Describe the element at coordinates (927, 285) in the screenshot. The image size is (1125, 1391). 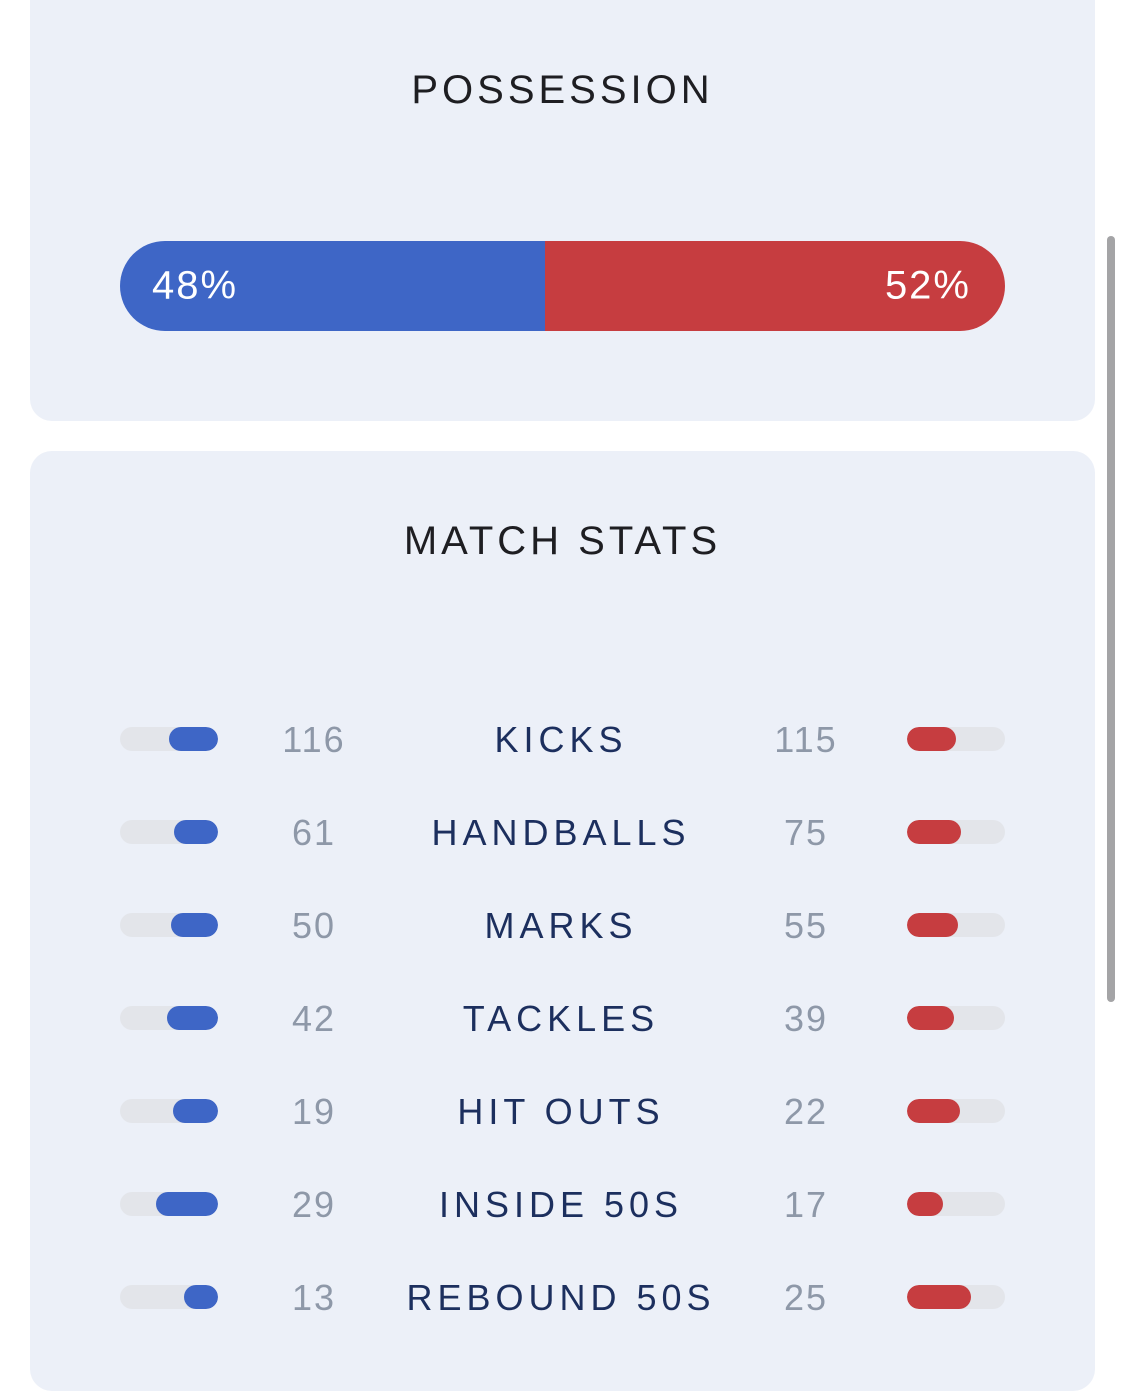
I see `possession-away-label: 52%` at that location.